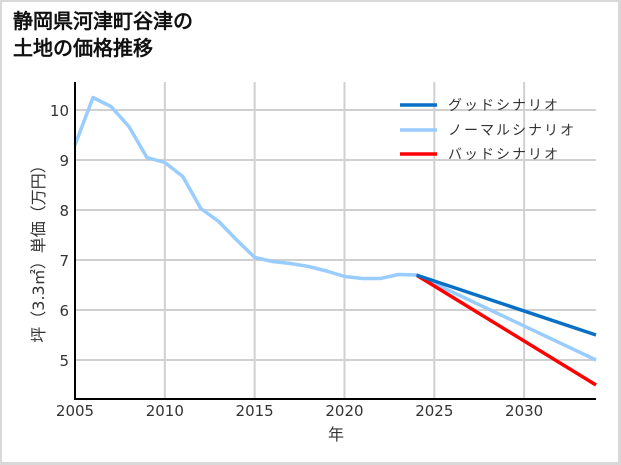 The image size is (621, 465). I want to click on y-tick-label: 7, so click(64, 261).